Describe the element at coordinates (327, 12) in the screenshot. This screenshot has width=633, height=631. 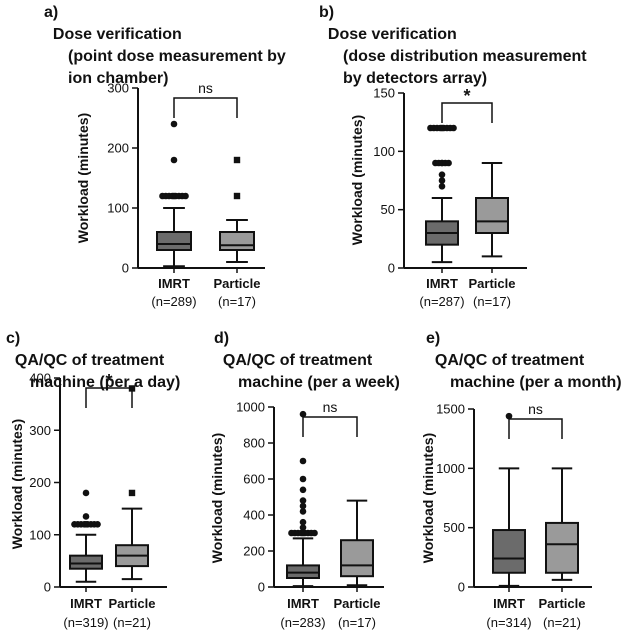
I see `panel-b-label: b)` at that location.